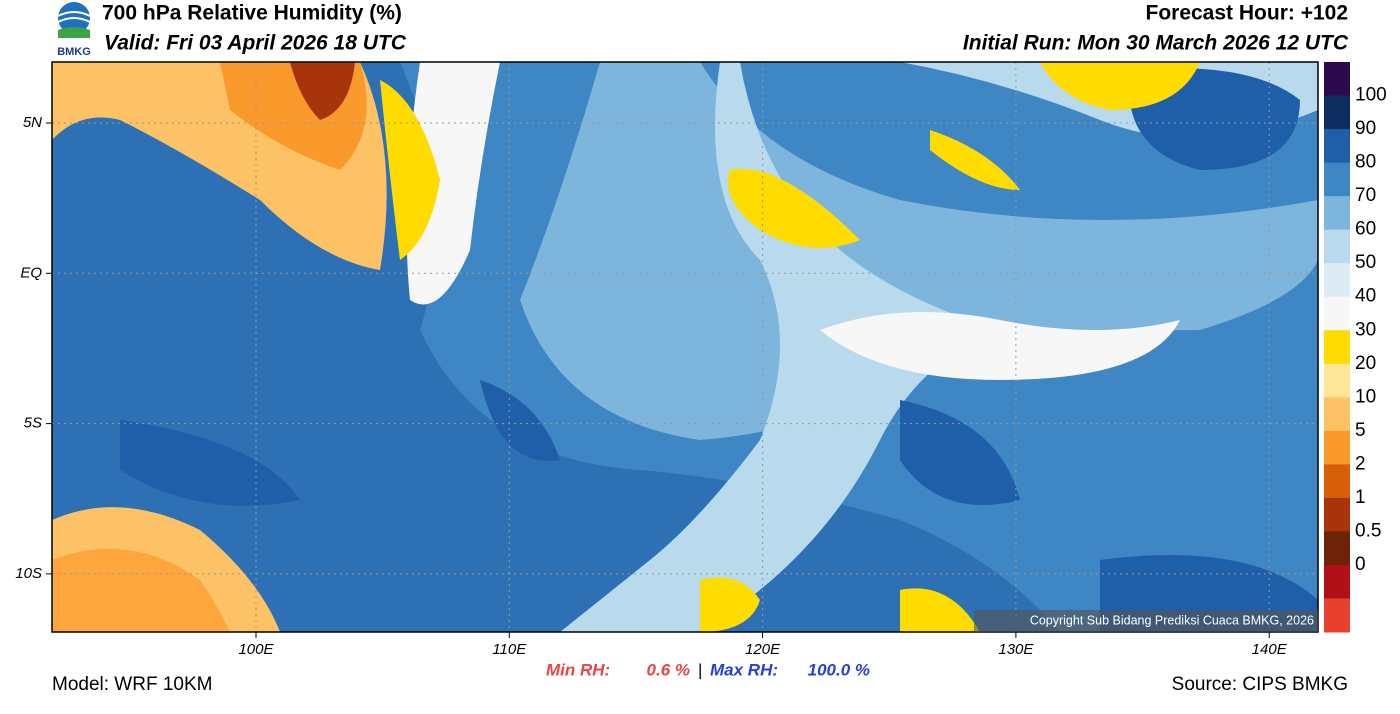 The width and height of the screenshot is (1400, 714). I want to click on colorbar: 100 90 80 70 60 50 40 30 20 10 5 2 1 0.5 0, so click(1355, 347).